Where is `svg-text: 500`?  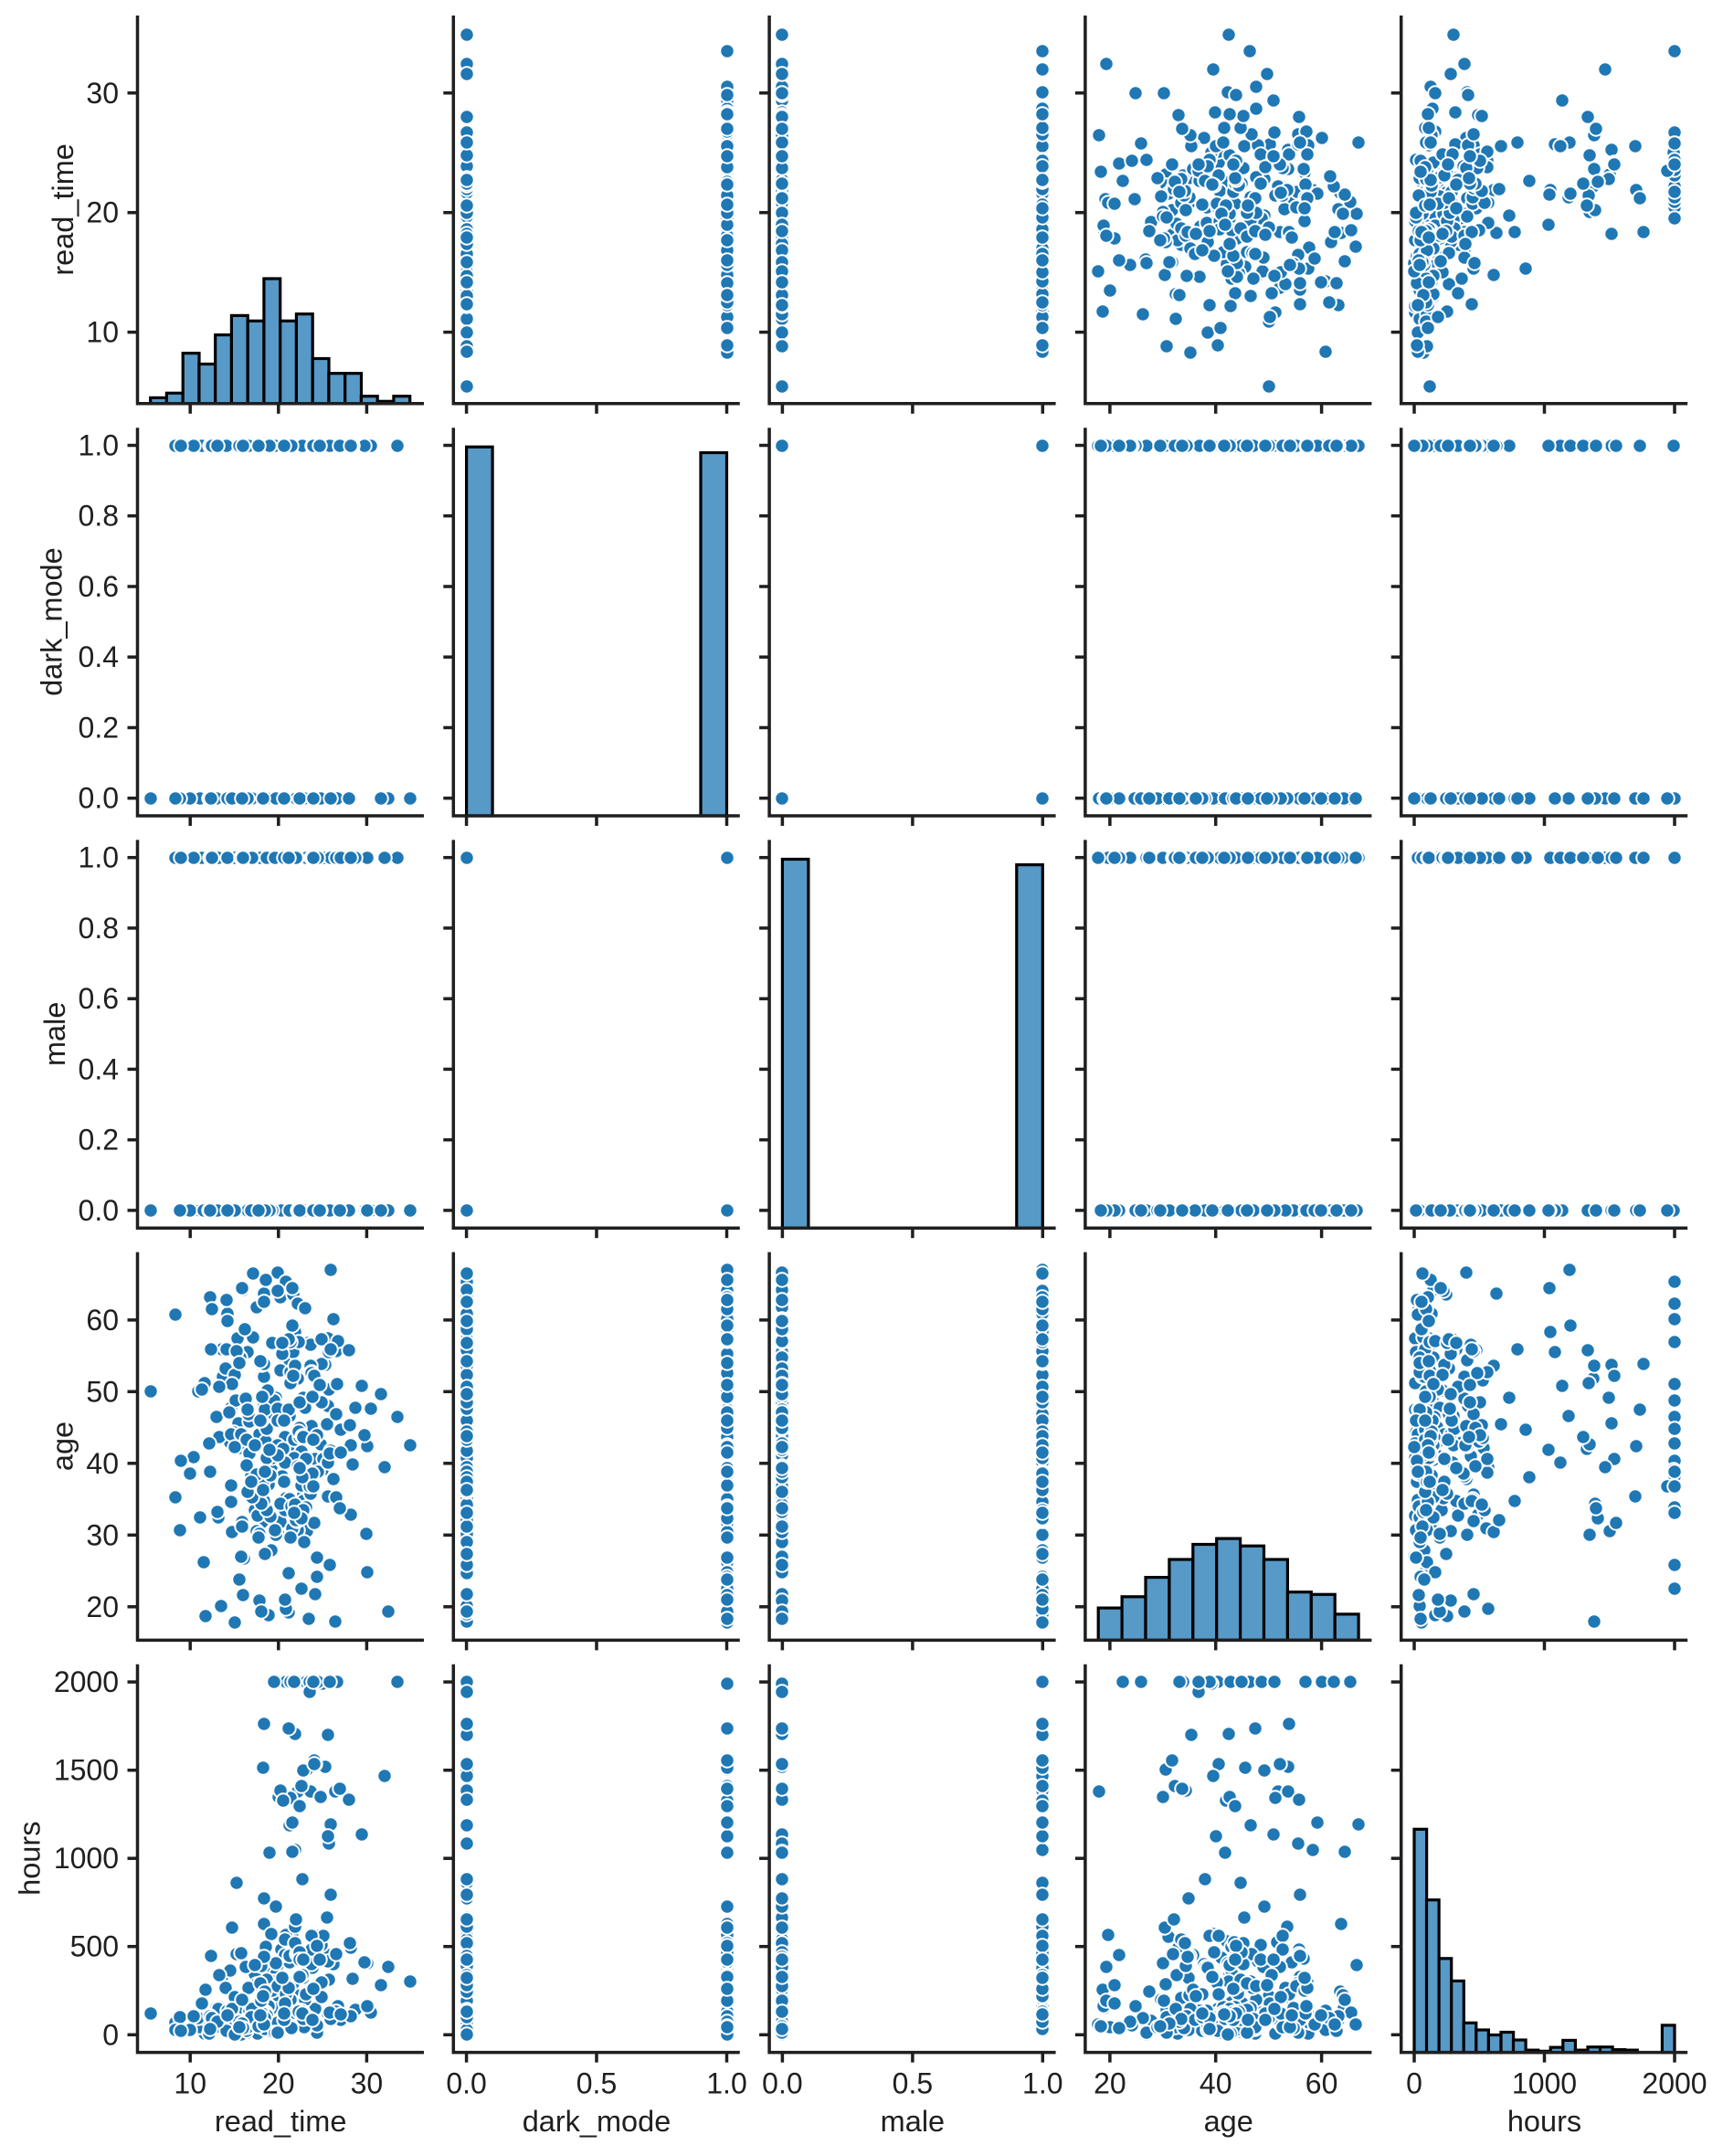 svg-text: 500 is located at coordinates (95, 1946).